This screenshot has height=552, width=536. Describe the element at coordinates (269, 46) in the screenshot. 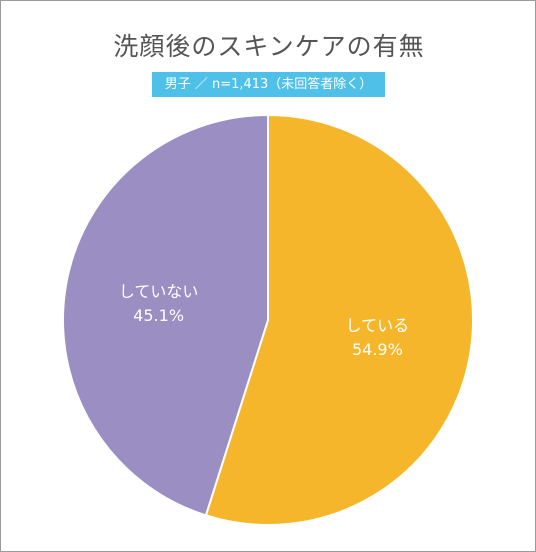

I see `chart-title: 洗顔後のスキンケアの有無` at that location.